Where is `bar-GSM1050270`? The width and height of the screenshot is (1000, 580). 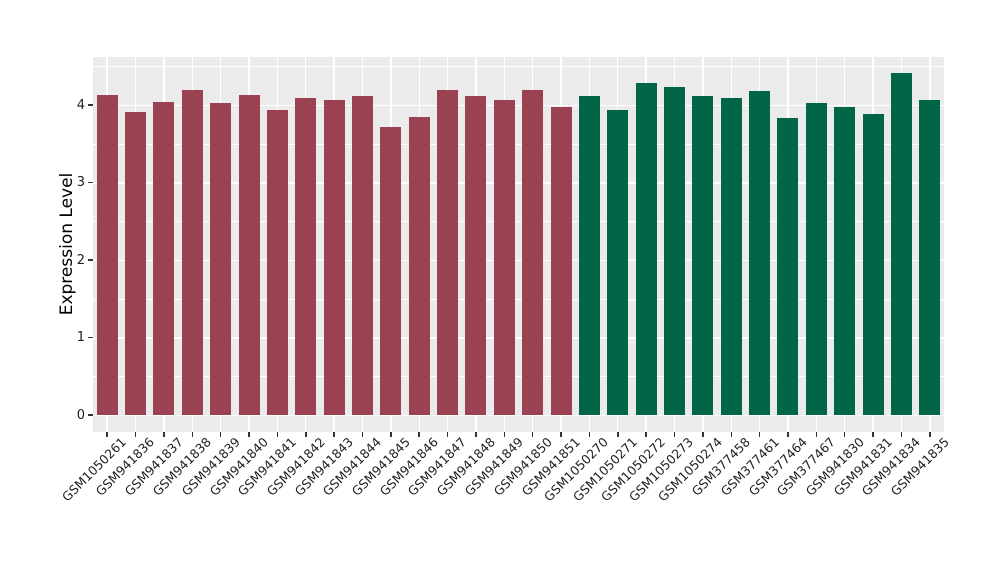
bar-GSM1050270 is located at coordinates (589, 255).